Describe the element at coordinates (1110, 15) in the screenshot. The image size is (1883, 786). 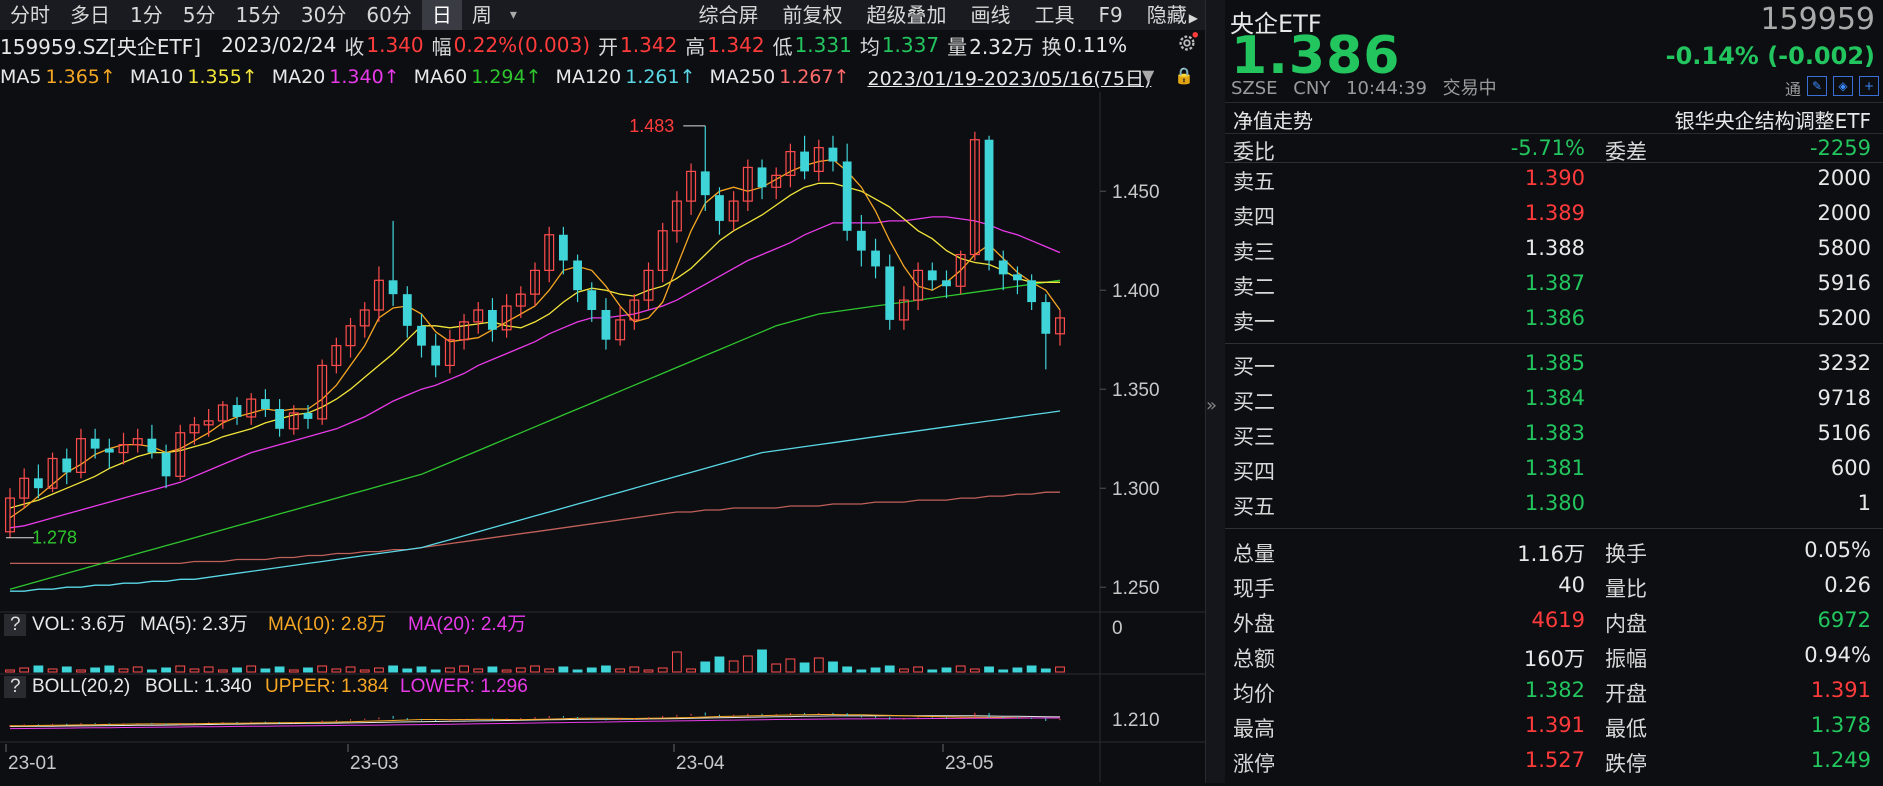
I see `f9-button: F9` at that location.